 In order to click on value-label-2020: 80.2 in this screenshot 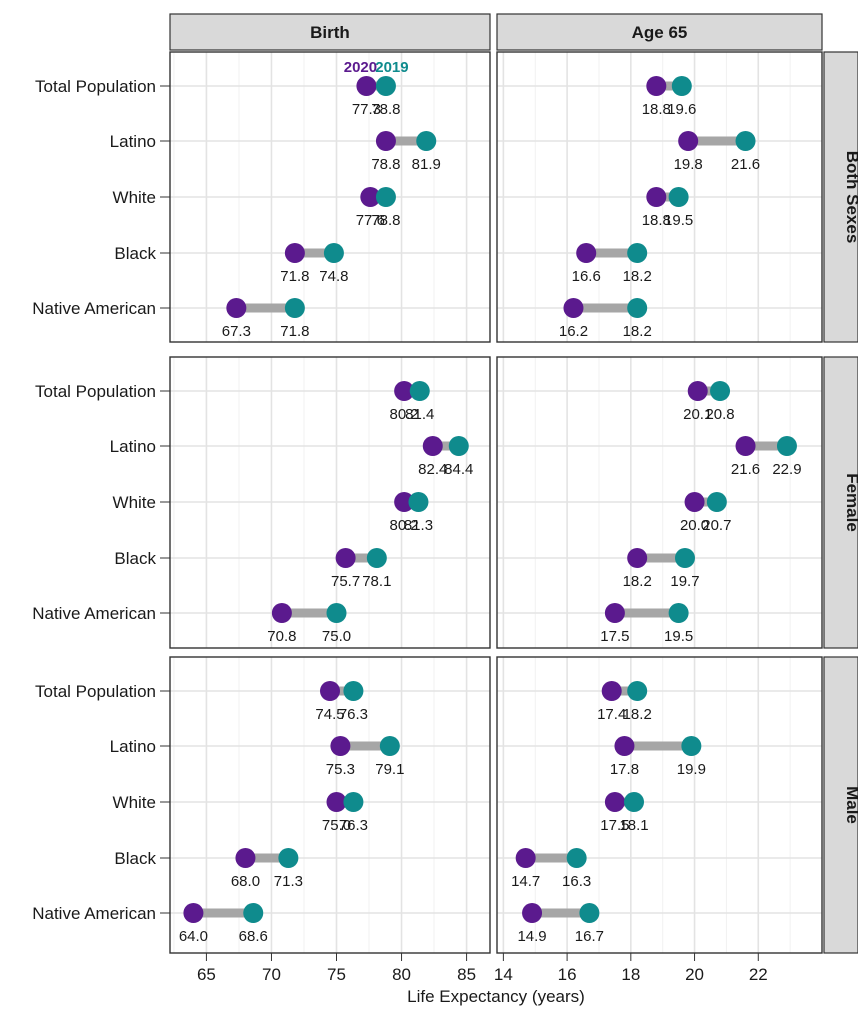, I will do `click(404, 414)`.